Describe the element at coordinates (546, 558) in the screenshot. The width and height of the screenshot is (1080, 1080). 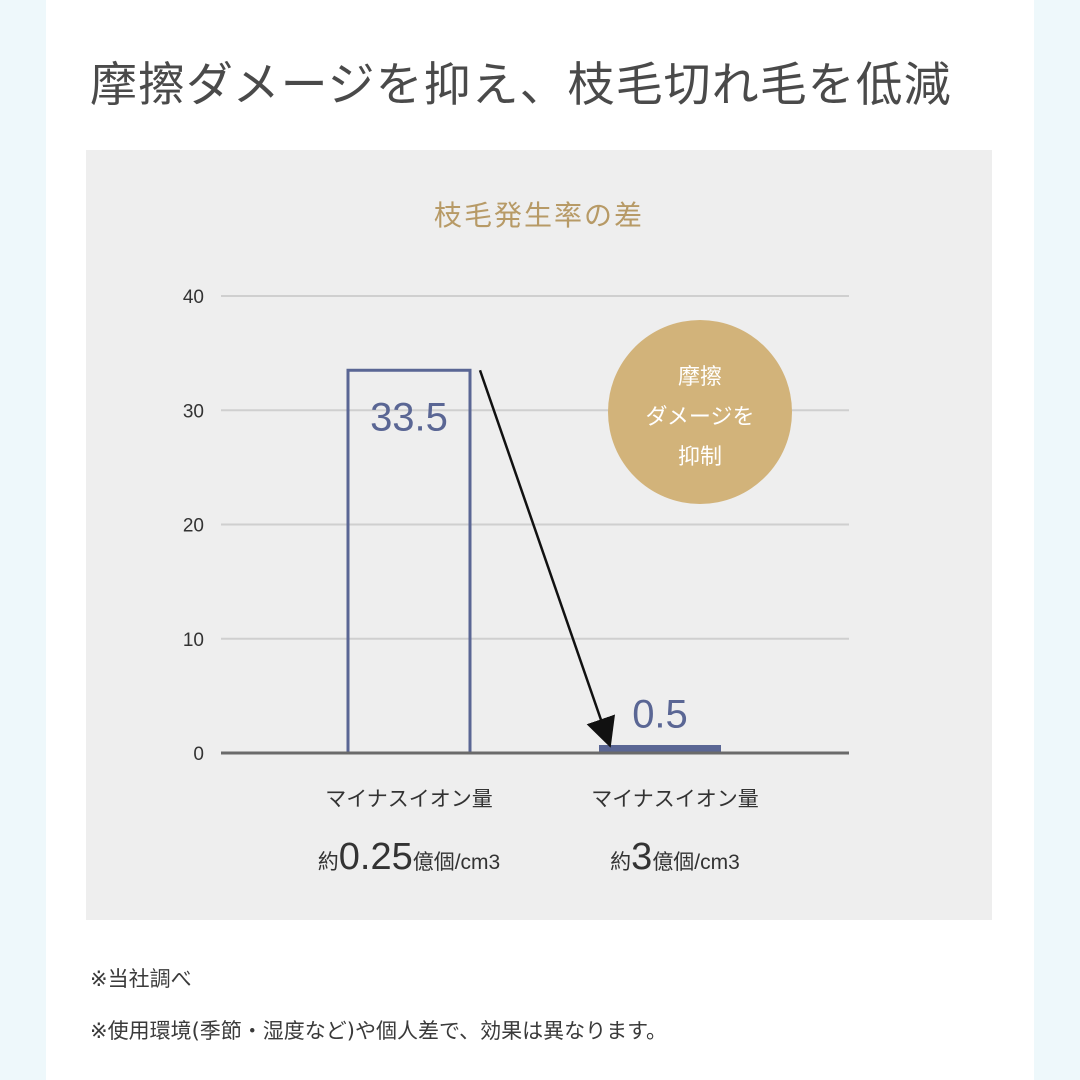
I see `decrease-arrow` at that location.